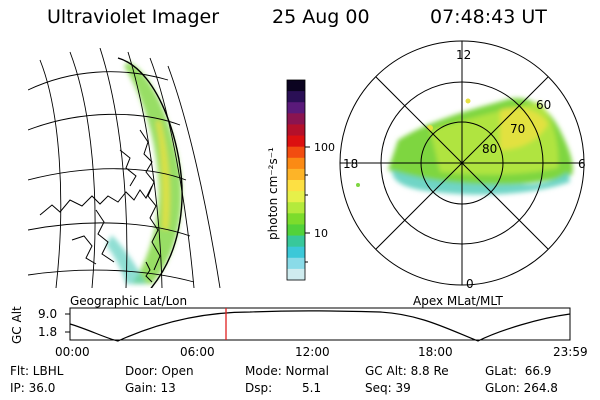 The height and width of the screenshot is (400, 600). What do you see at coordinates (17, 325) in the screenshot?
I see `orbit-ylabel: GC Alt` at bounding box center [17, 325].